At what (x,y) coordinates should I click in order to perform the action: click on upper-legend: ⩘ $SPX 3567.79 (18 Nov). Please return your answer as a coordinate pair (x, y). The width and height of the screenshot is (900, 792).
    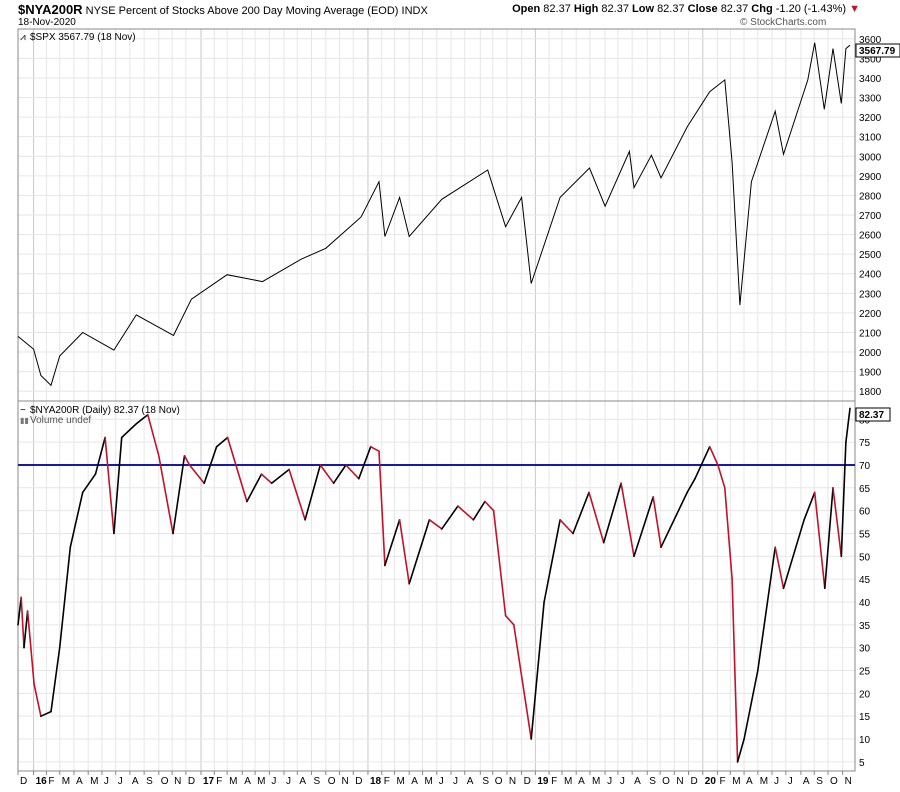
    Looking at the image, I should click on (78, 37).